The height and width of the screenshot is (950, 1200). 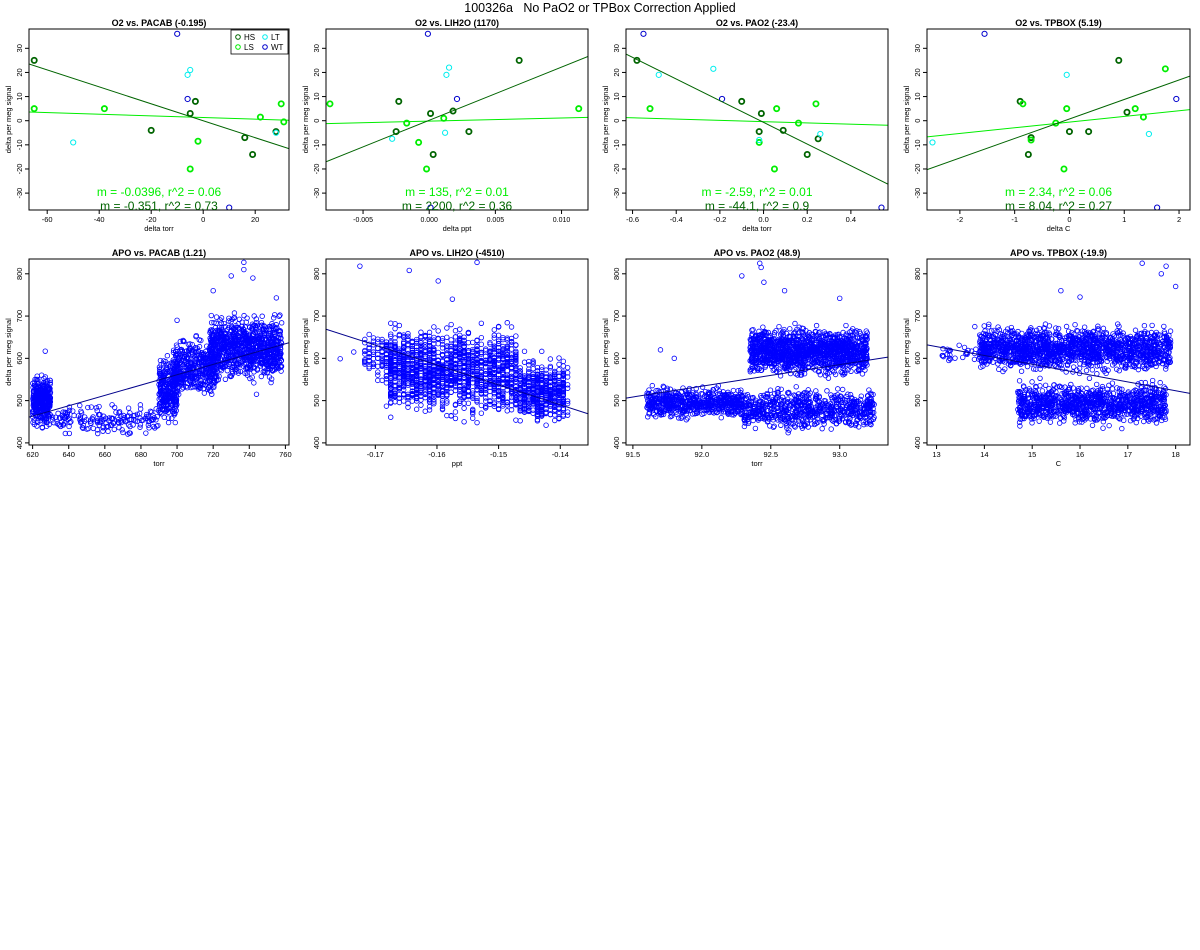 I want to click on legend-marker, so click(x=265, y=37).